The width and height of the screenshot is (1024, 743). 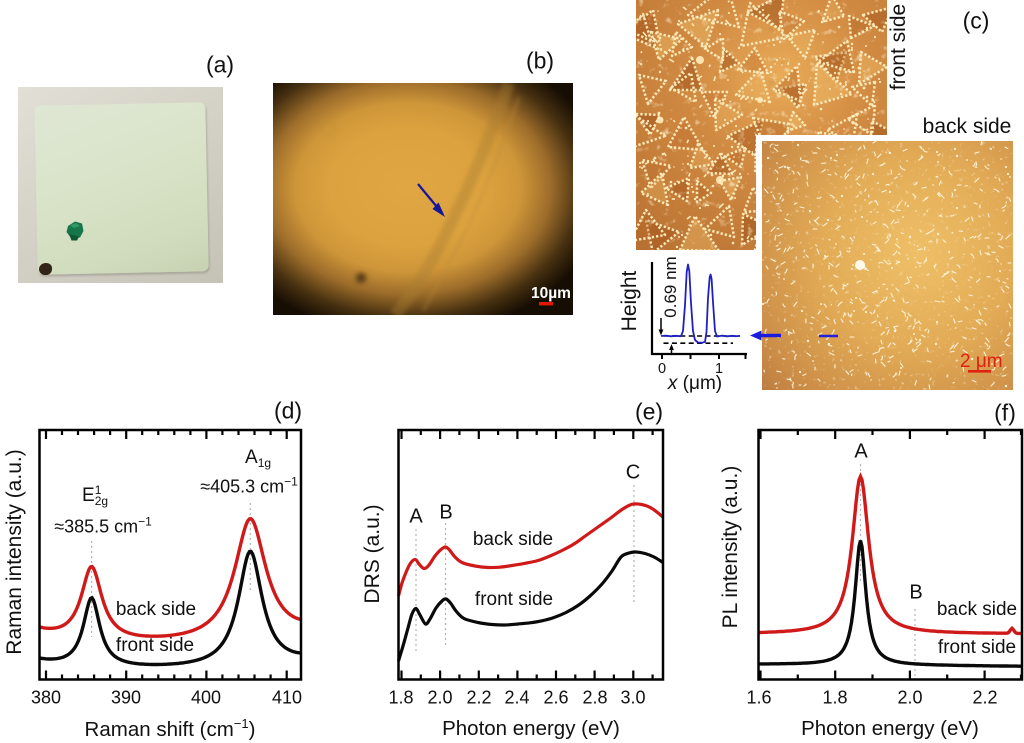 I want to click on svg-text: 2 μm, so click(x=981, y=361).